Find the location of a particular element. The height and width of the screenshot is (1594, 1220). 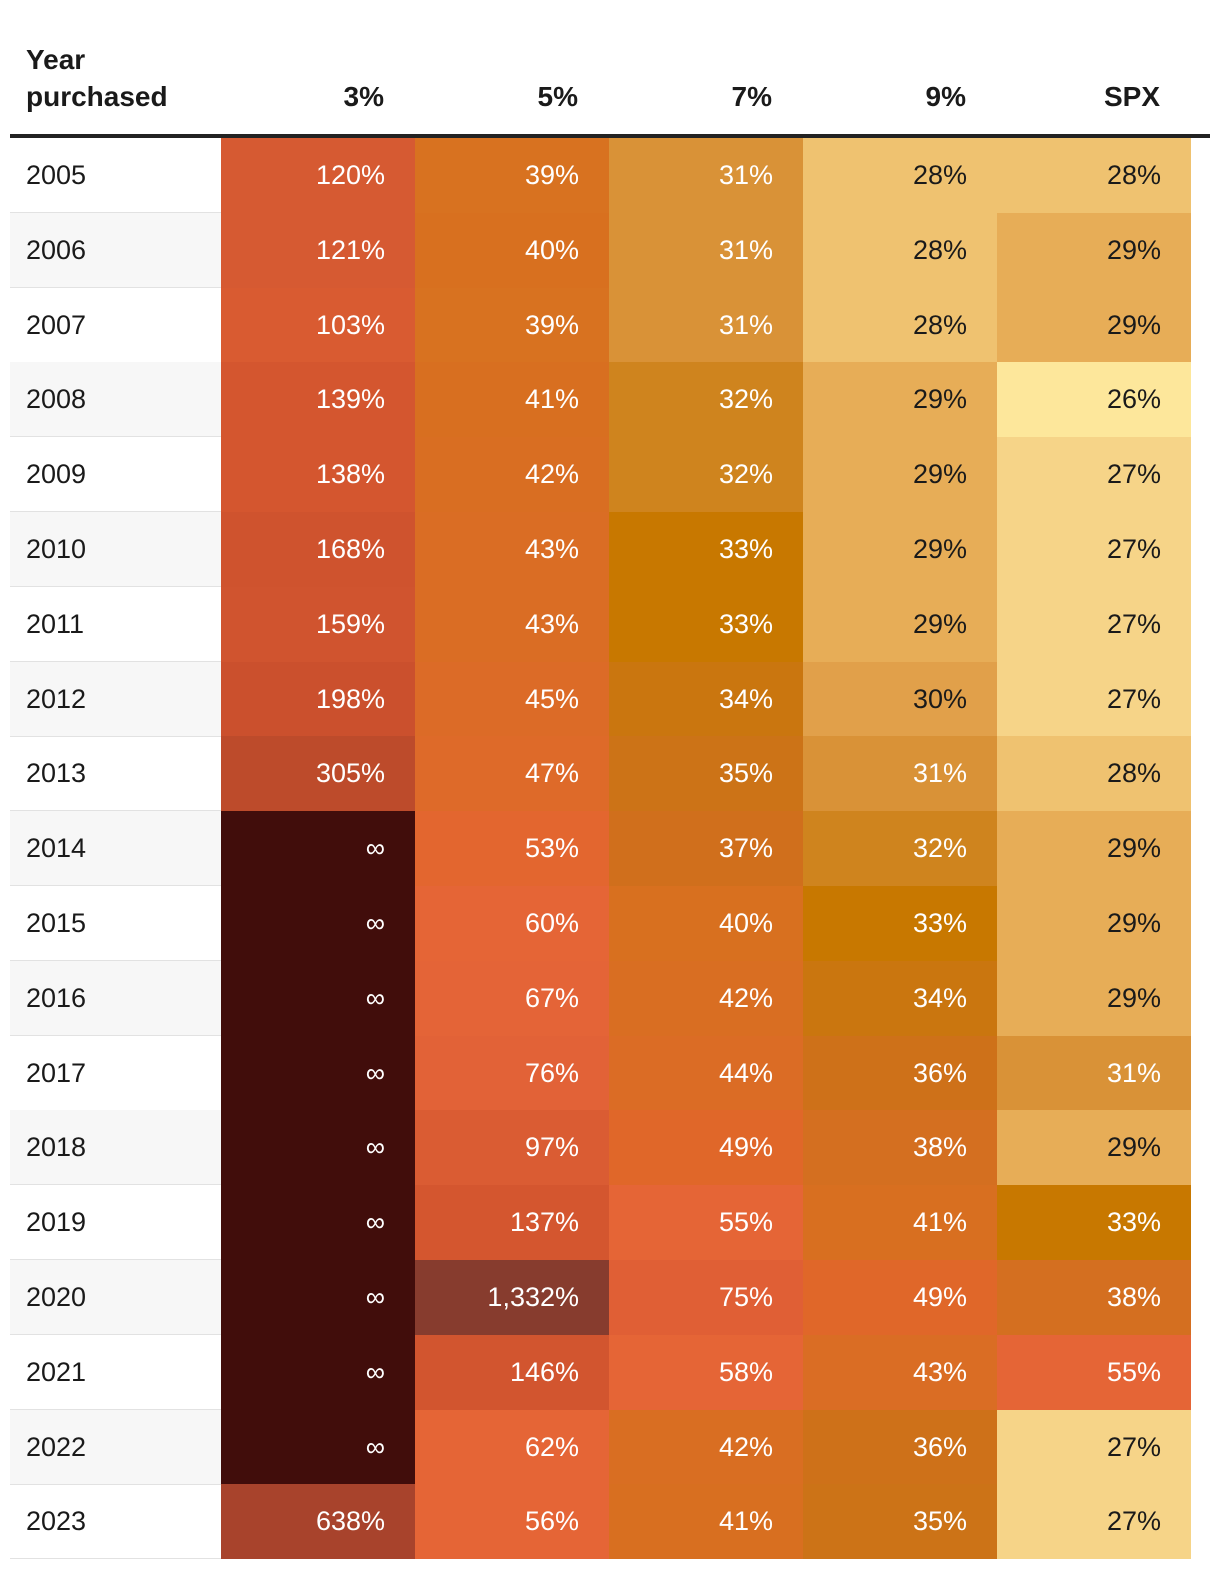

value-cell-3pct: 120% is located at coordinates (318, 175).